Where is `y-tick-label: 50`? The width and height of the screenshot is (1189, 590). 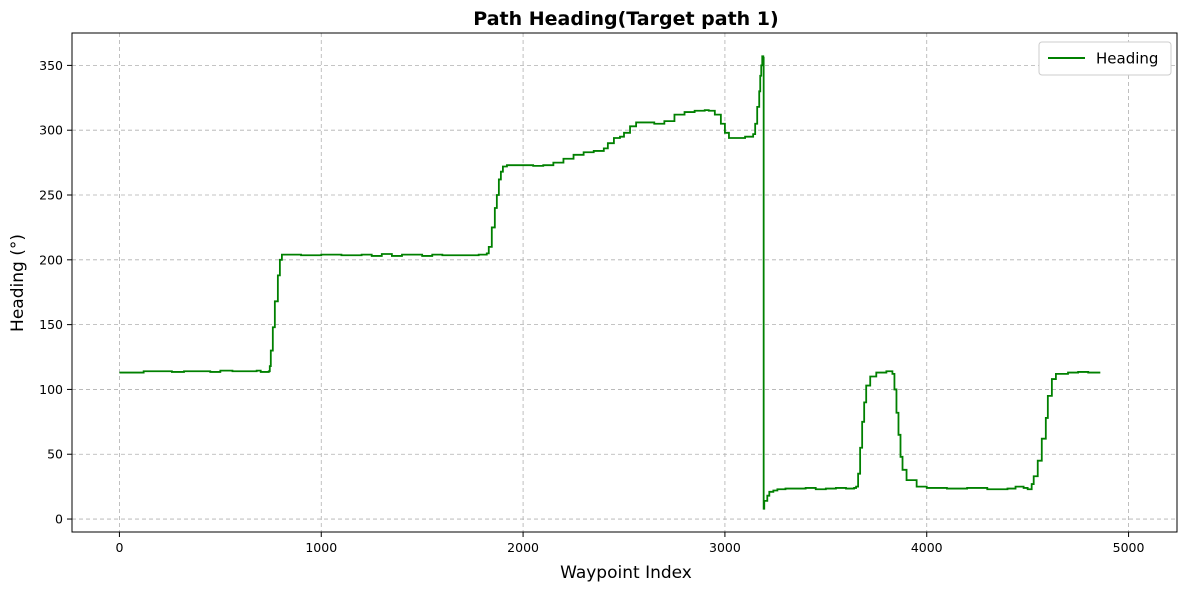 y-tick-label: 50 is located at coordinates (55, 454).